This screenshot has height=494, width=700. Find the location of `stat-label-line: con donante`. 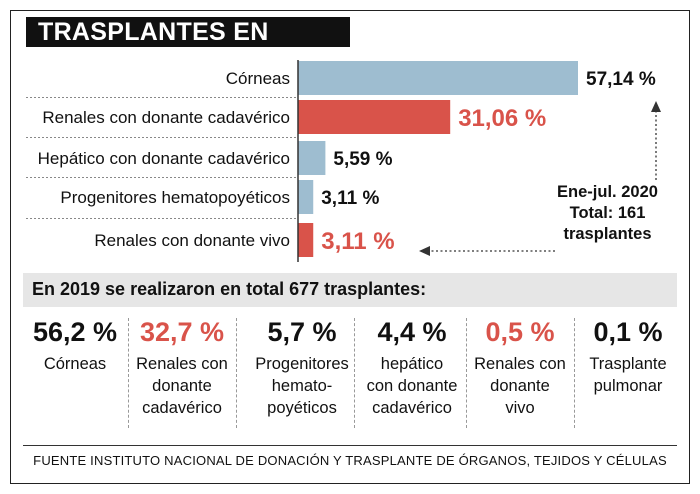

stat-label-line: con donante is located at coordinates (412, 386).